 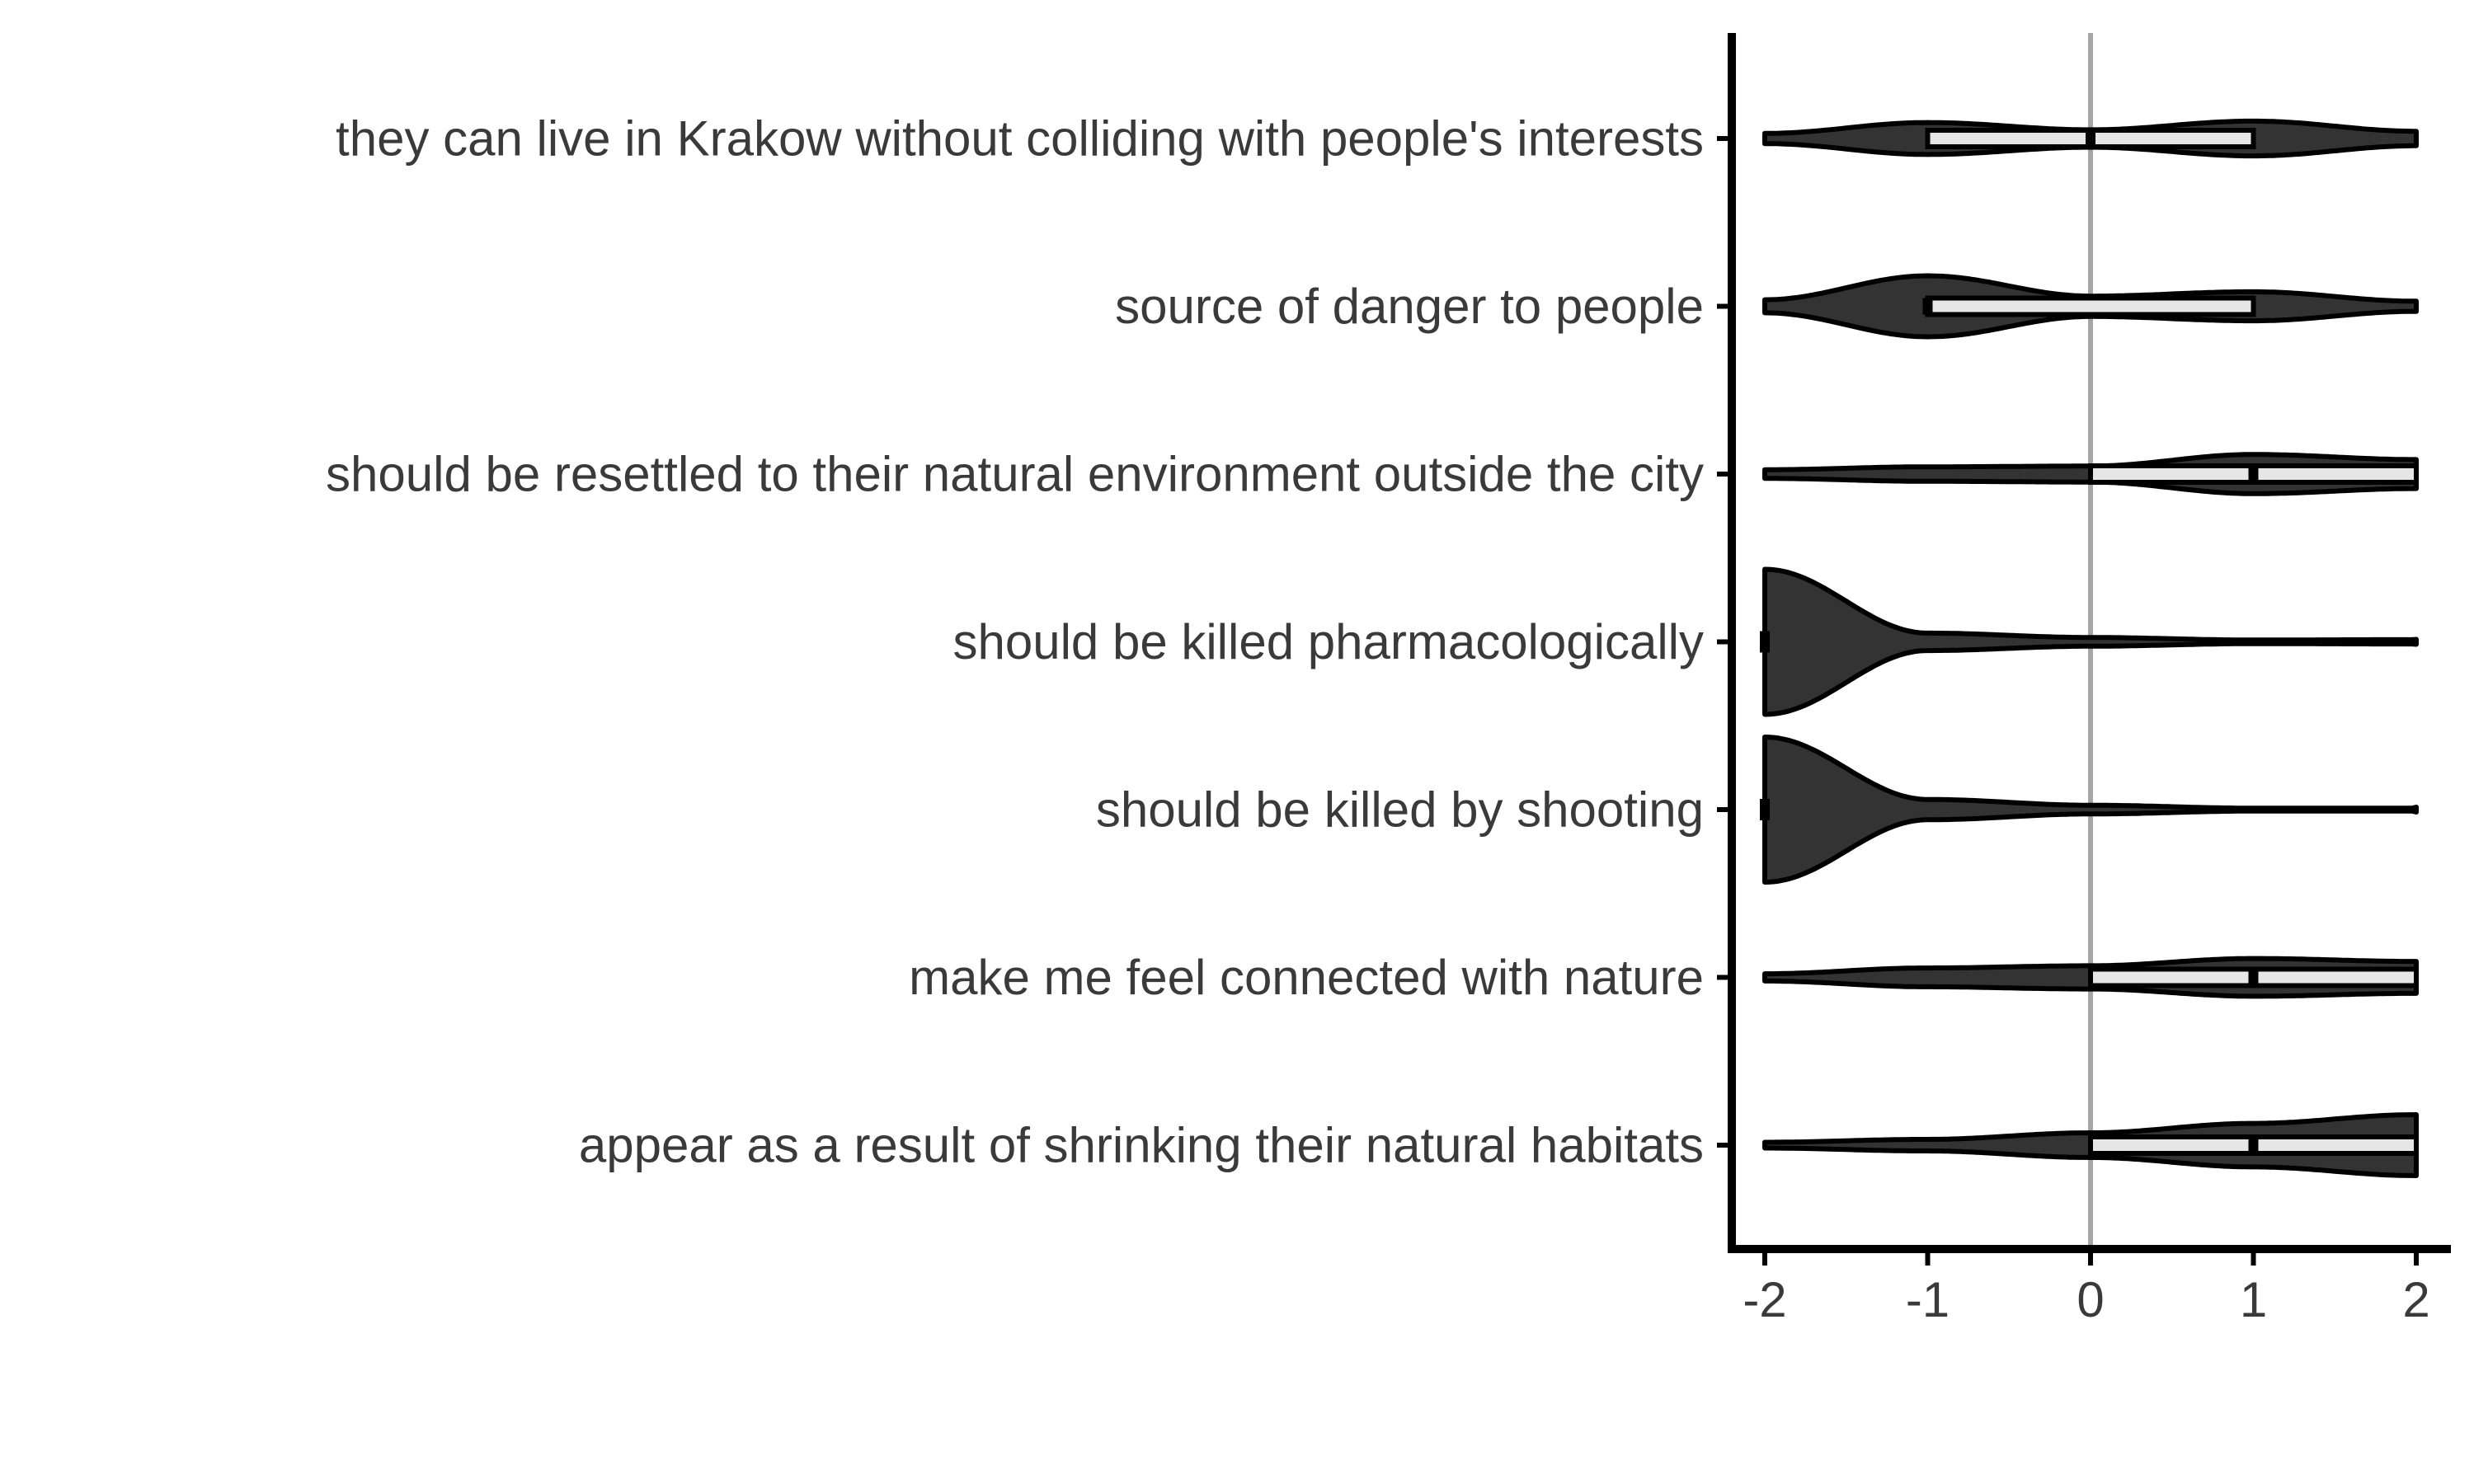 What do you see at coordinates (1400, 810) in the screenshot?
I see `category-label: should be killed by shooting` at bounding box center [1400, 810].